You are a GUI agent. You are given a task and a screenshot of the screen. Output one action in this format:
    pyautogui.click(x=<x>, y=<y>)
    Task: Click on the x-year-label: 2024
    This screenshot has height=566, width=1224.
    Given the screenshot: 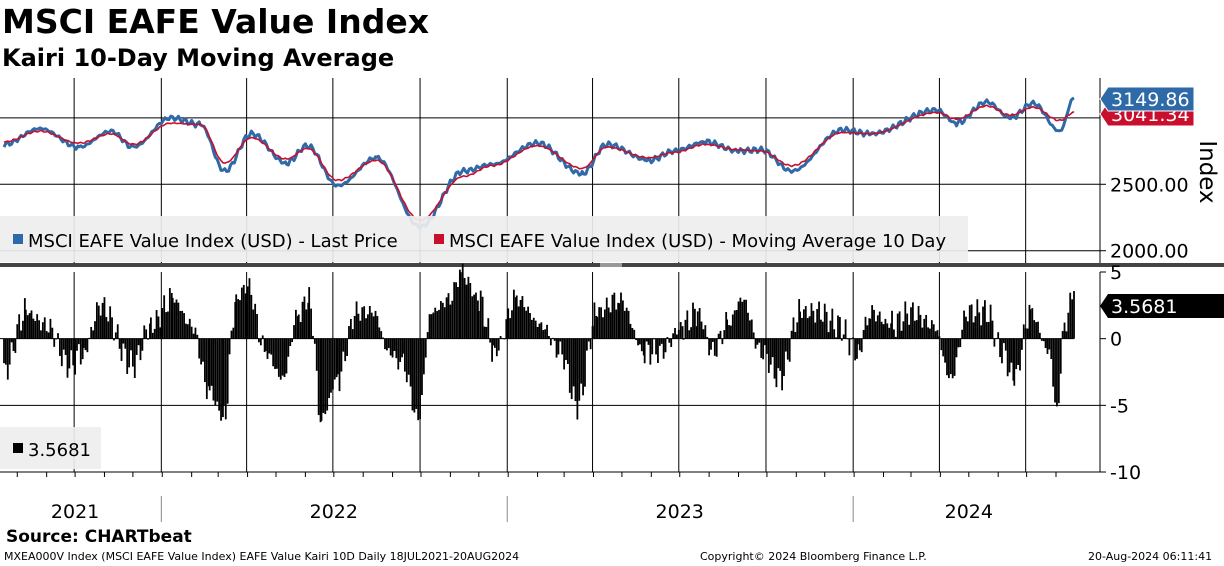 What is the action you would take?
    pyautogui.click(x=969, y=512)
    